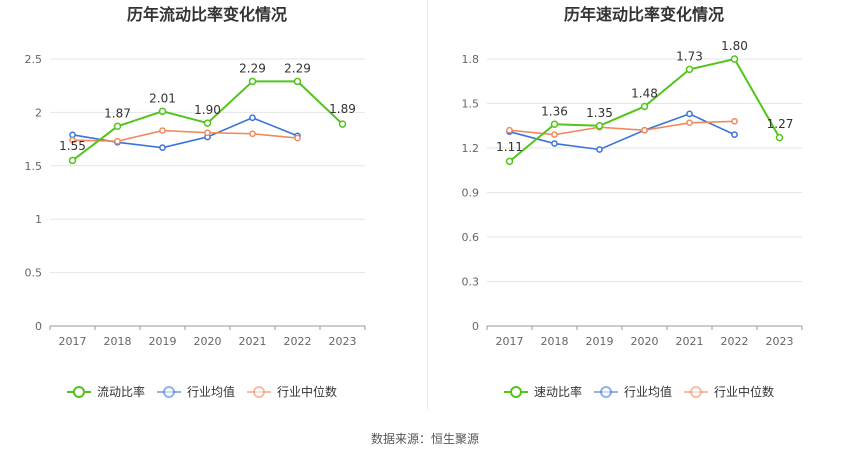 The height and width of the screenshot is (459, 850). Describe the element at coordinates (644, 14) in the screenshot. I see `chart-title: 历年速动比率变化情况` at that location.